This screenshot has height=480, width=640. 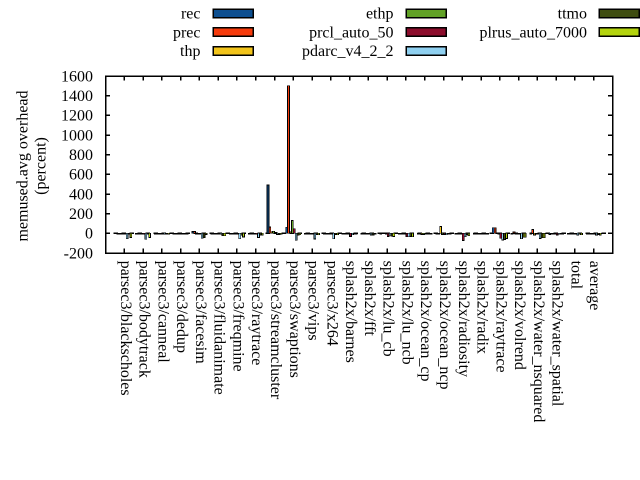 I want to click on svg-text: splash2x/lu_cb, so click(x=388, y=309).